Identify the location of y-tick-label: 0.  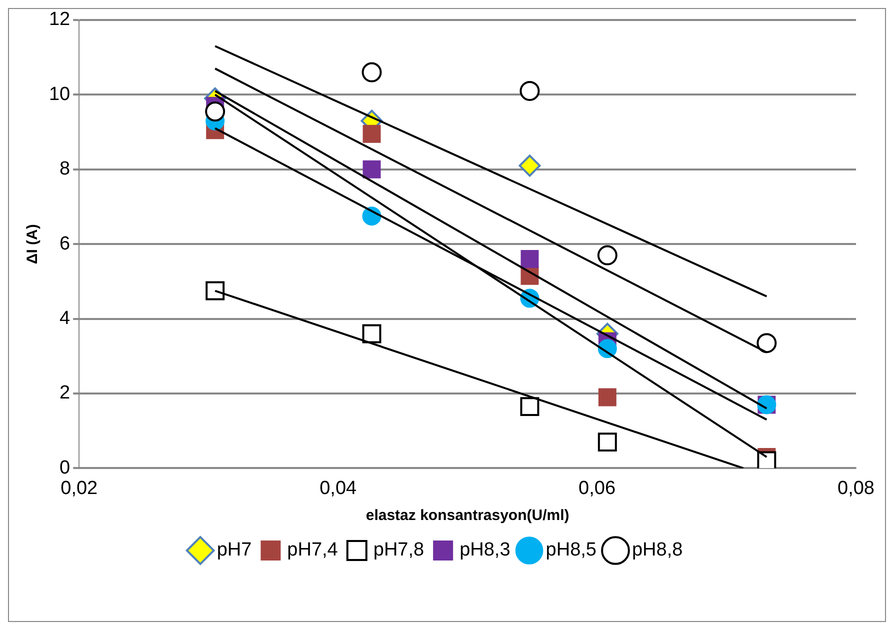
(65, 467).